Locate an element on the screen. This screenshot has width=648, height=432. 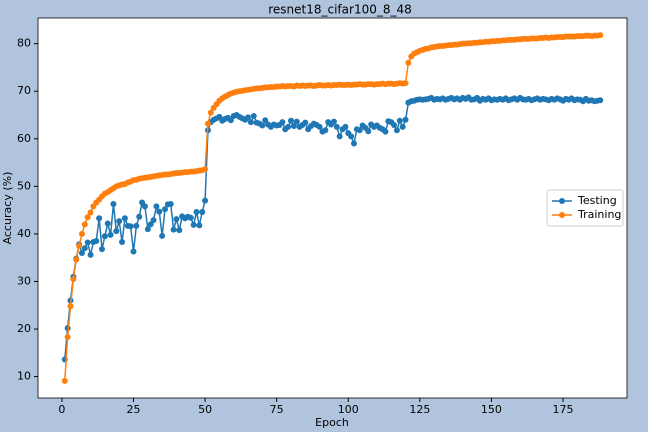
y-tick-label: 40 is located at coordinates (24, 233).